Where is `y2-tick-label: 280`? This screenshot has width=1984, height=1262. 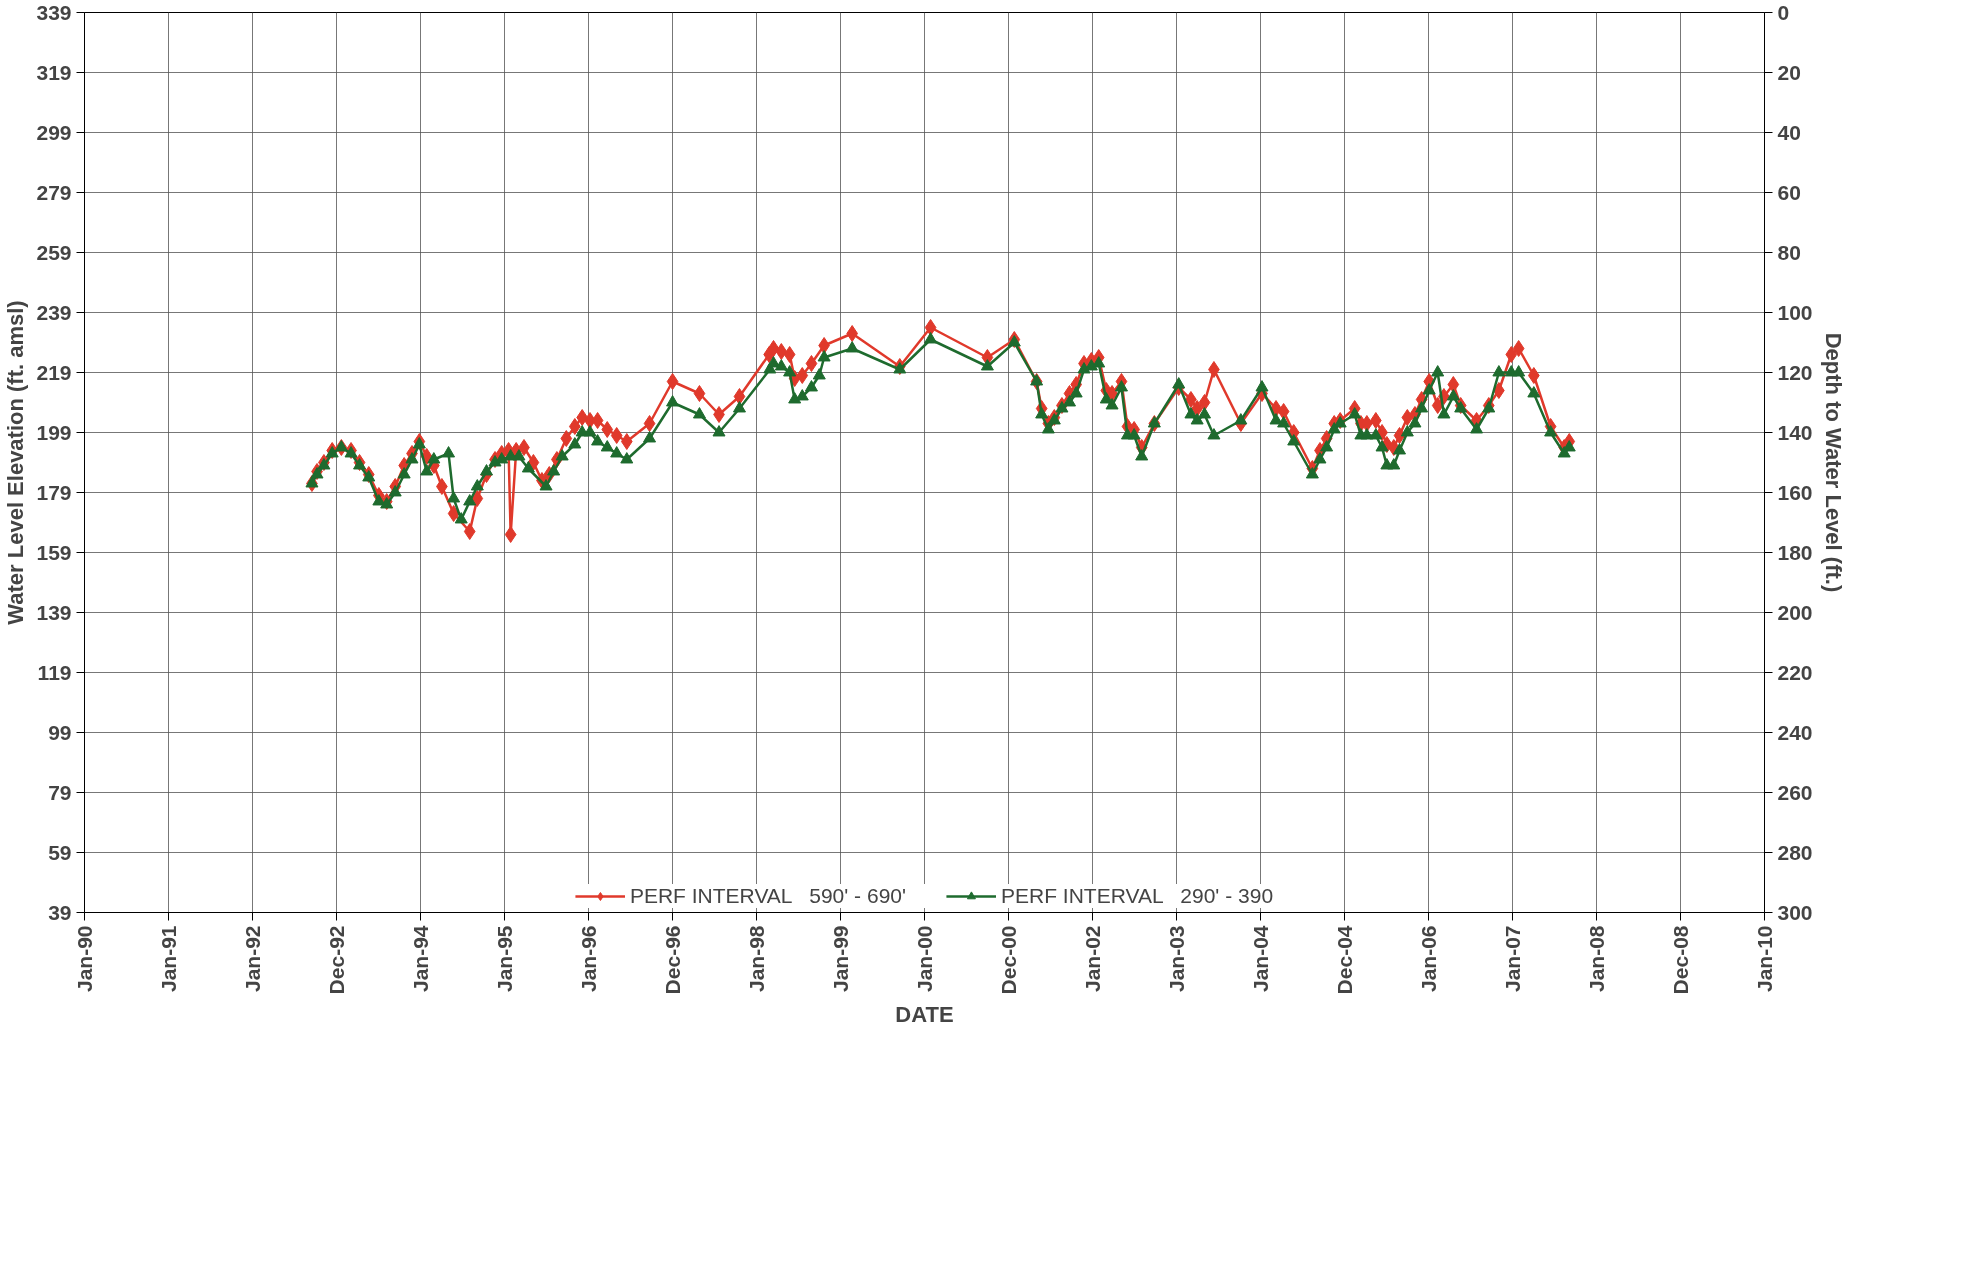 y2-tick-label: 280 is located at coordinates (1795, 852).